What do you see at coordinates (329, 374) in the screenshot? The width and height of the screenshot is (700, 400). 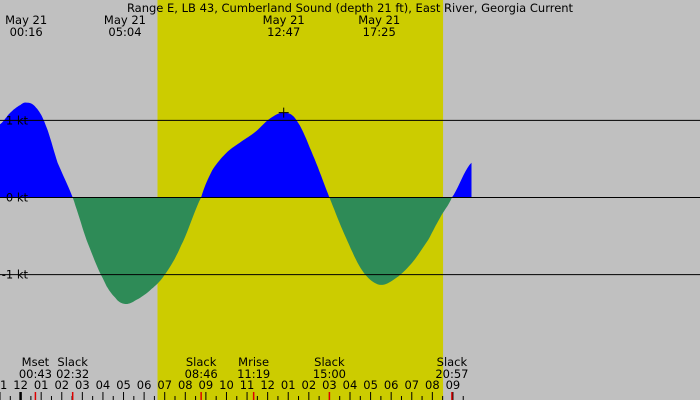 I see `event-time: 15:00` at bounding box center [329, 374].